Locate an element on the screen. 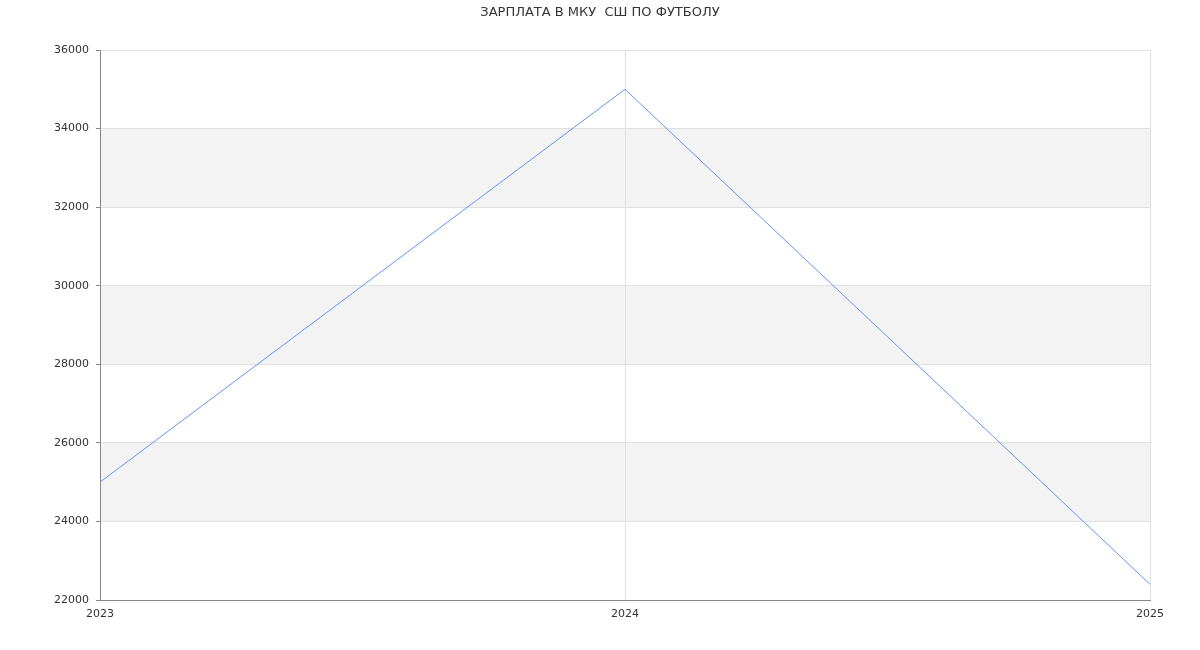 The width and height of the screenshot is (1200, 650). y-tick-label: 34000 is located at coordinates (71, 128).